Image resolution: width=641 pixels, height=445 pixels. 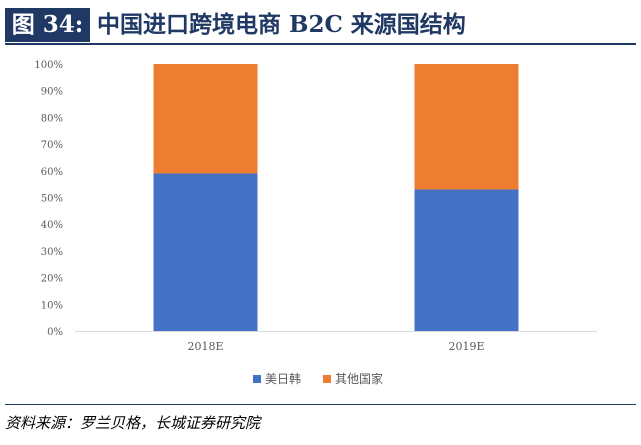 What do you see at coordinates (466, 127) in the screenshot?
I see `bar-segment-series-2-2019E` at bounding box center [466, 127].